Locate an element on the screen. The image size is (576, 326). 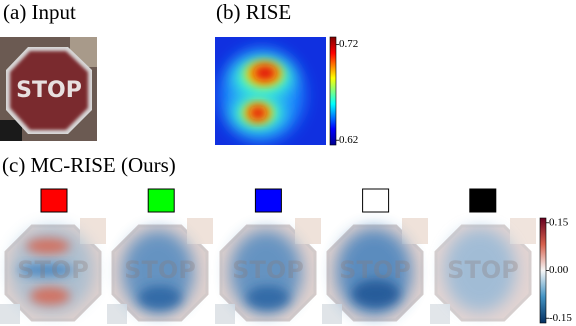
heatmap-black is located at coordinates (483, 271).